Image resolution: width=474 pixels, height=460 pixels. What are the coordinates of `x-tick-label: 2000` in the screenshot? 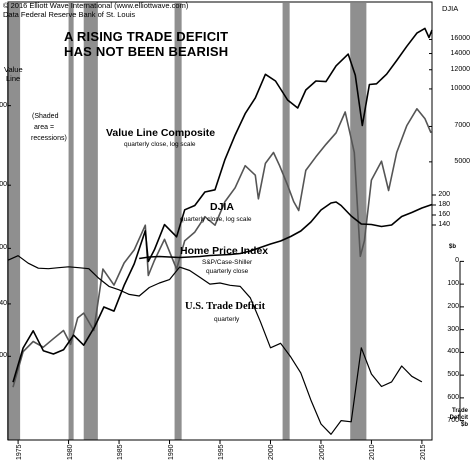 It's located at (272, 452).